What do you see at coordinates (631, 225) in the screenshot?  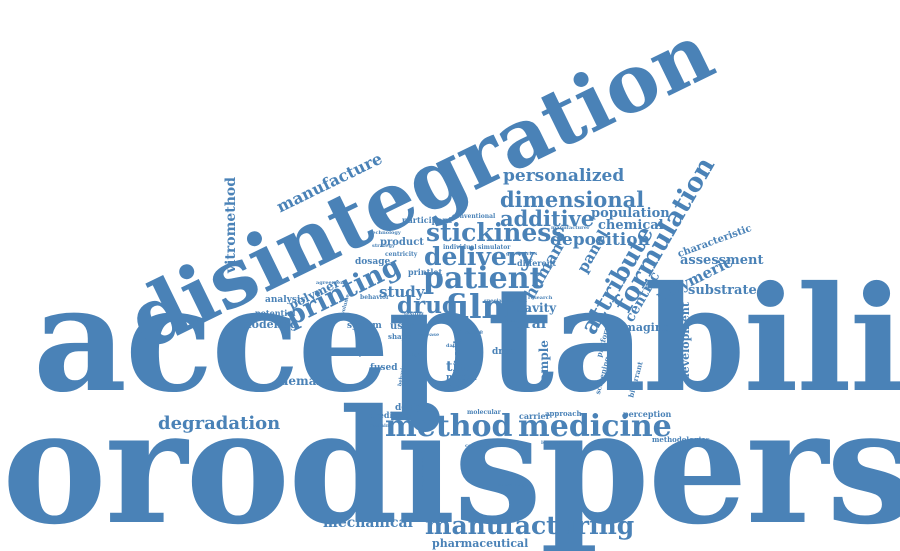 I see `word-chemical: chemical` at bounding box center [631, 225].